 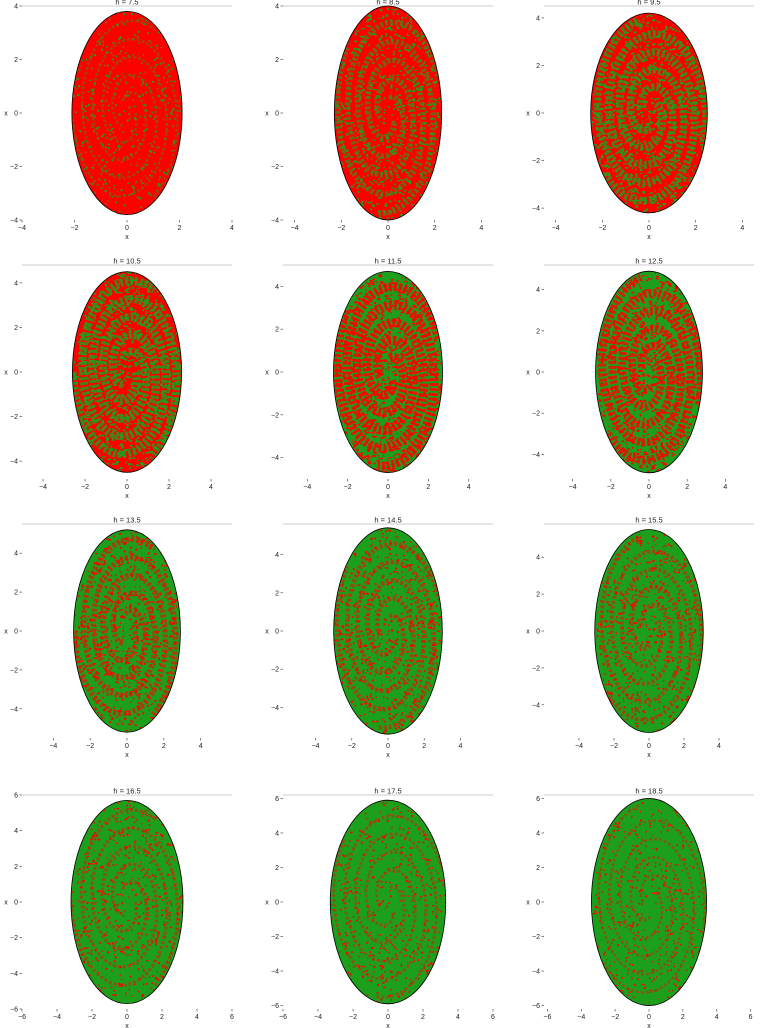 I want to click on subplot-panel: h = 10.5 −4 −2 0 2 4 −4 −2 0 2 4 x x, so click(x=118, y=378).